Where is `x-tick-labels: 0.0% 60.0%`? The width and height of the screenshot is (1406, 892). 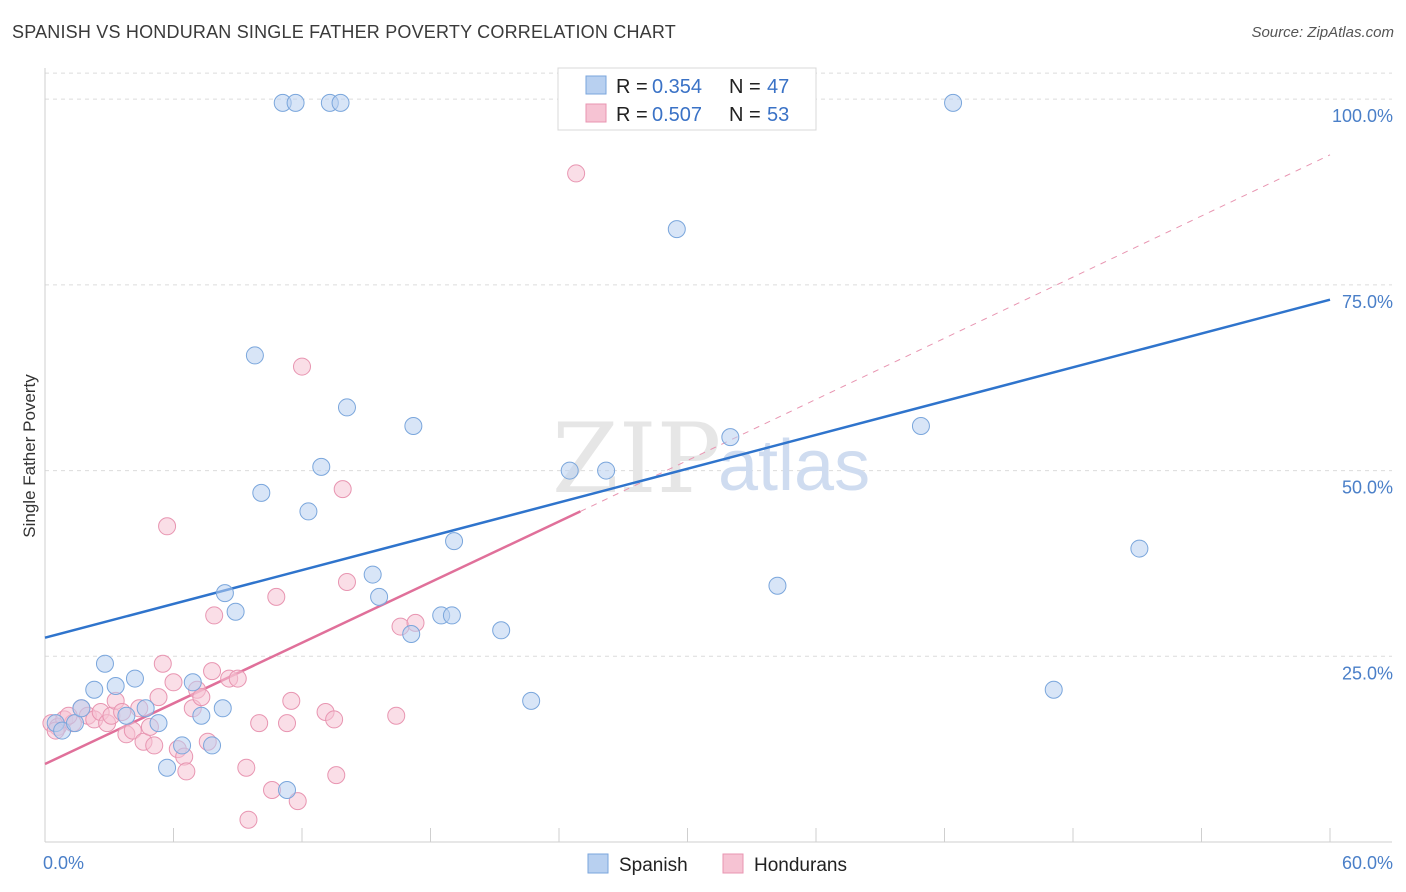 x-tick-labels: 0.0% 60.0% is located at coordinates (718, 863).